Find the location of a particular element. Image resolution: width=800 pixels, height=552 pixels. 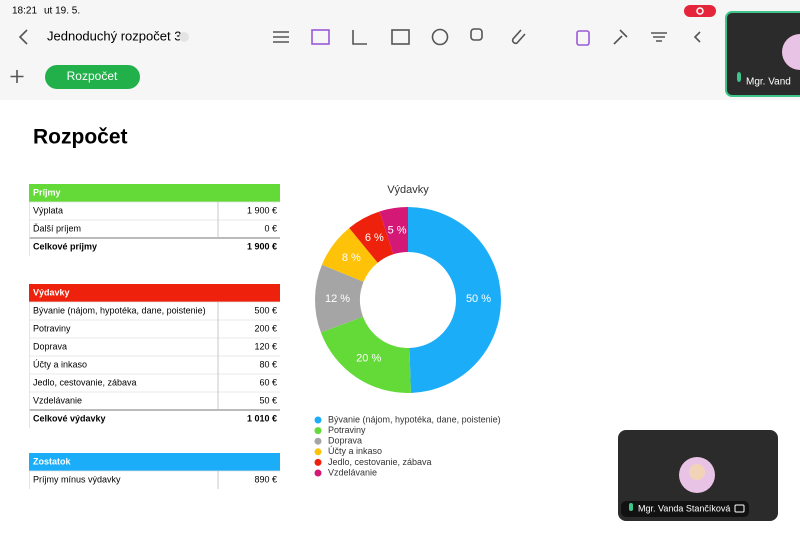

cell-value: 890 € is located at coordinates (265, 479).